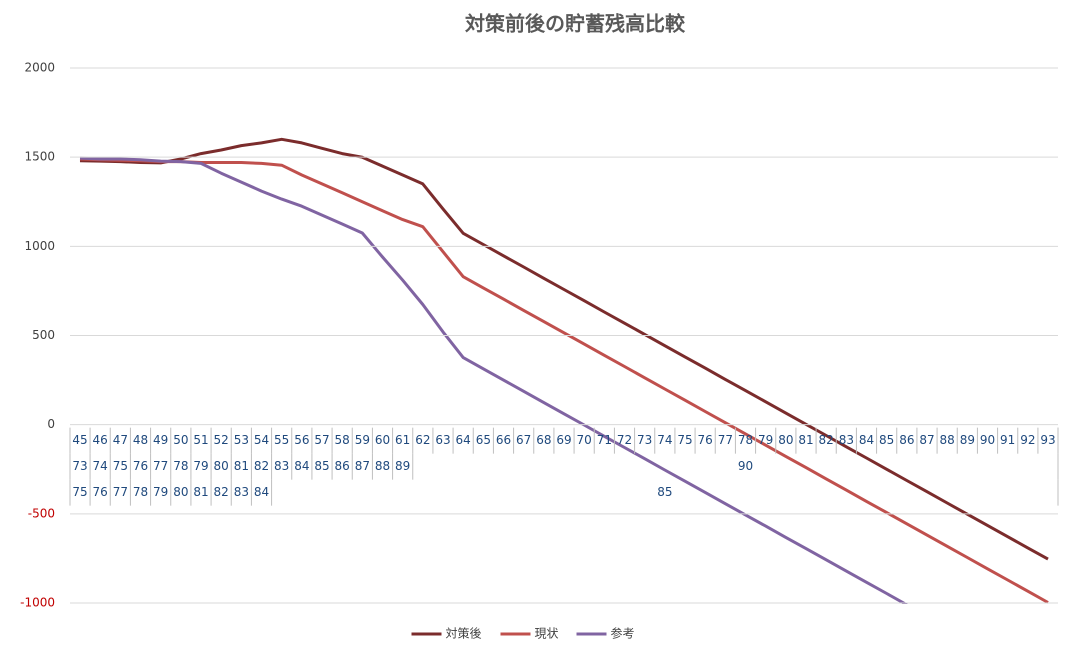  What do you see at coordinates (563, 440) in the screenshot?
I see `x-tick-label: 69` at bounding box center [563, 440].